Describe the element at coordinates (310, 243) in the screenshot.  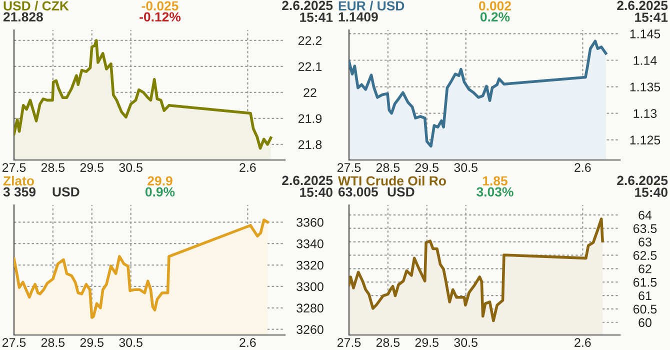
I see `y-tick-label: 3340` at that location.